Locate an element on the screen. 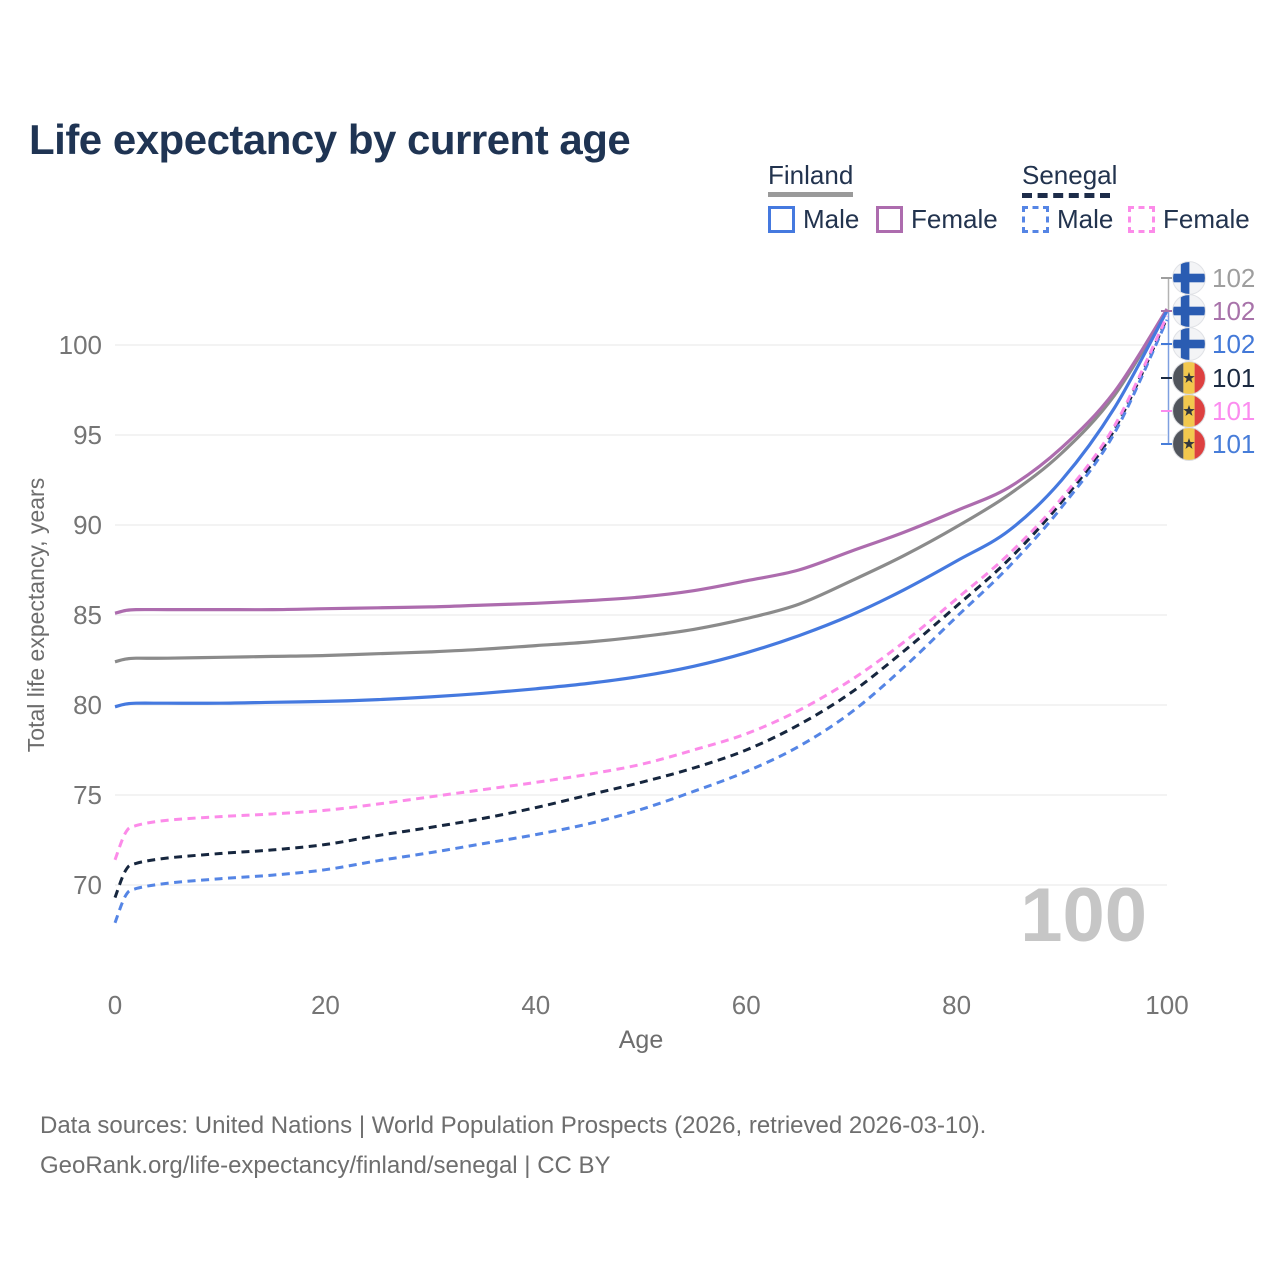 The width and height of the screenshot is (1280, 1280). legend-item-senegal-female: Female is located at coordinates (1189, 218).